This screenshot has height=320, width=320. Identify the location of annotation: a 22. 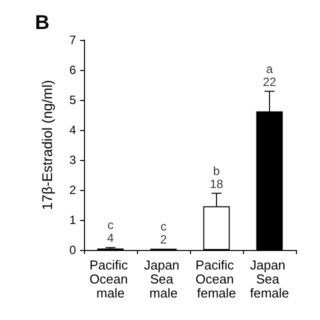
(269, 75).